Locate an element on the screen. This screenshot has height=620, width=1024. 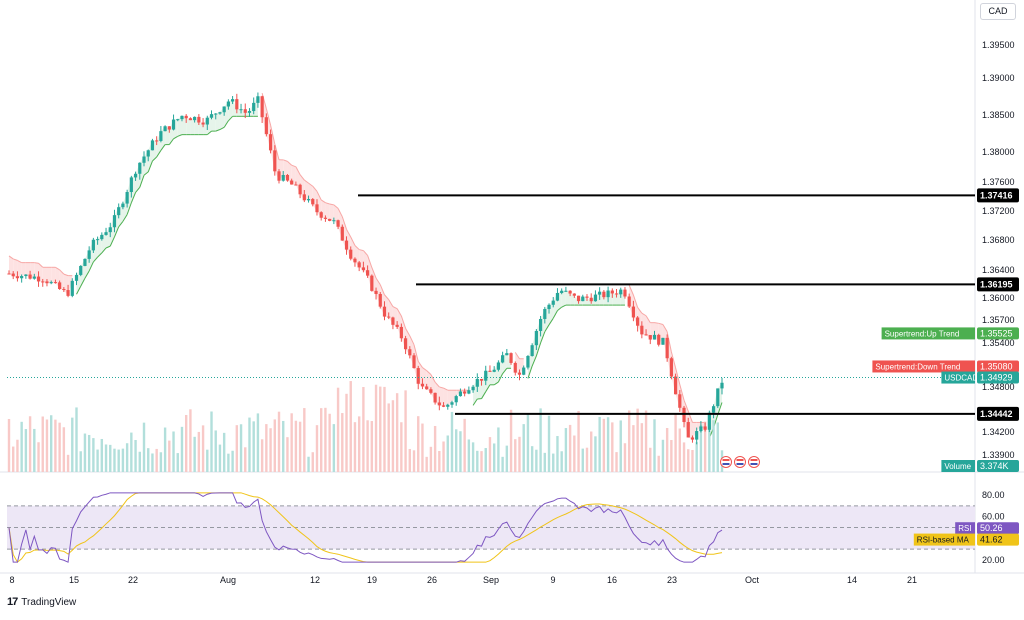
rsi-tick-label: 60.00 is located at coordinates (993, 517).